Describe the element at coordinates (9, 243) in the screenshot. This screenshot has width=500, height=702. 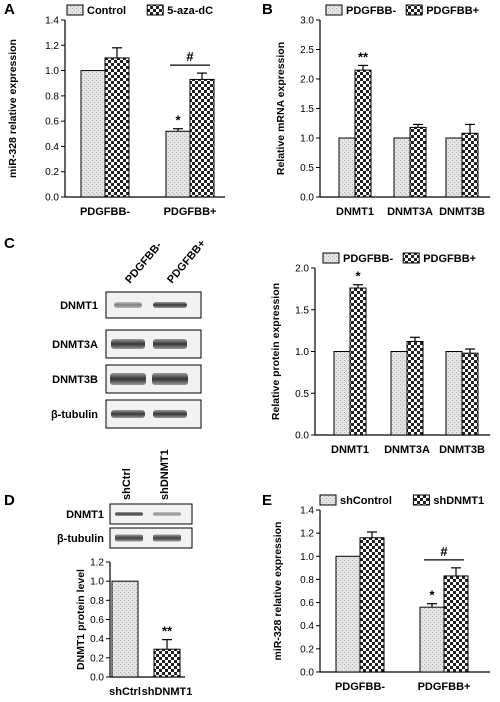
I see `panel-letter: C` at that location.